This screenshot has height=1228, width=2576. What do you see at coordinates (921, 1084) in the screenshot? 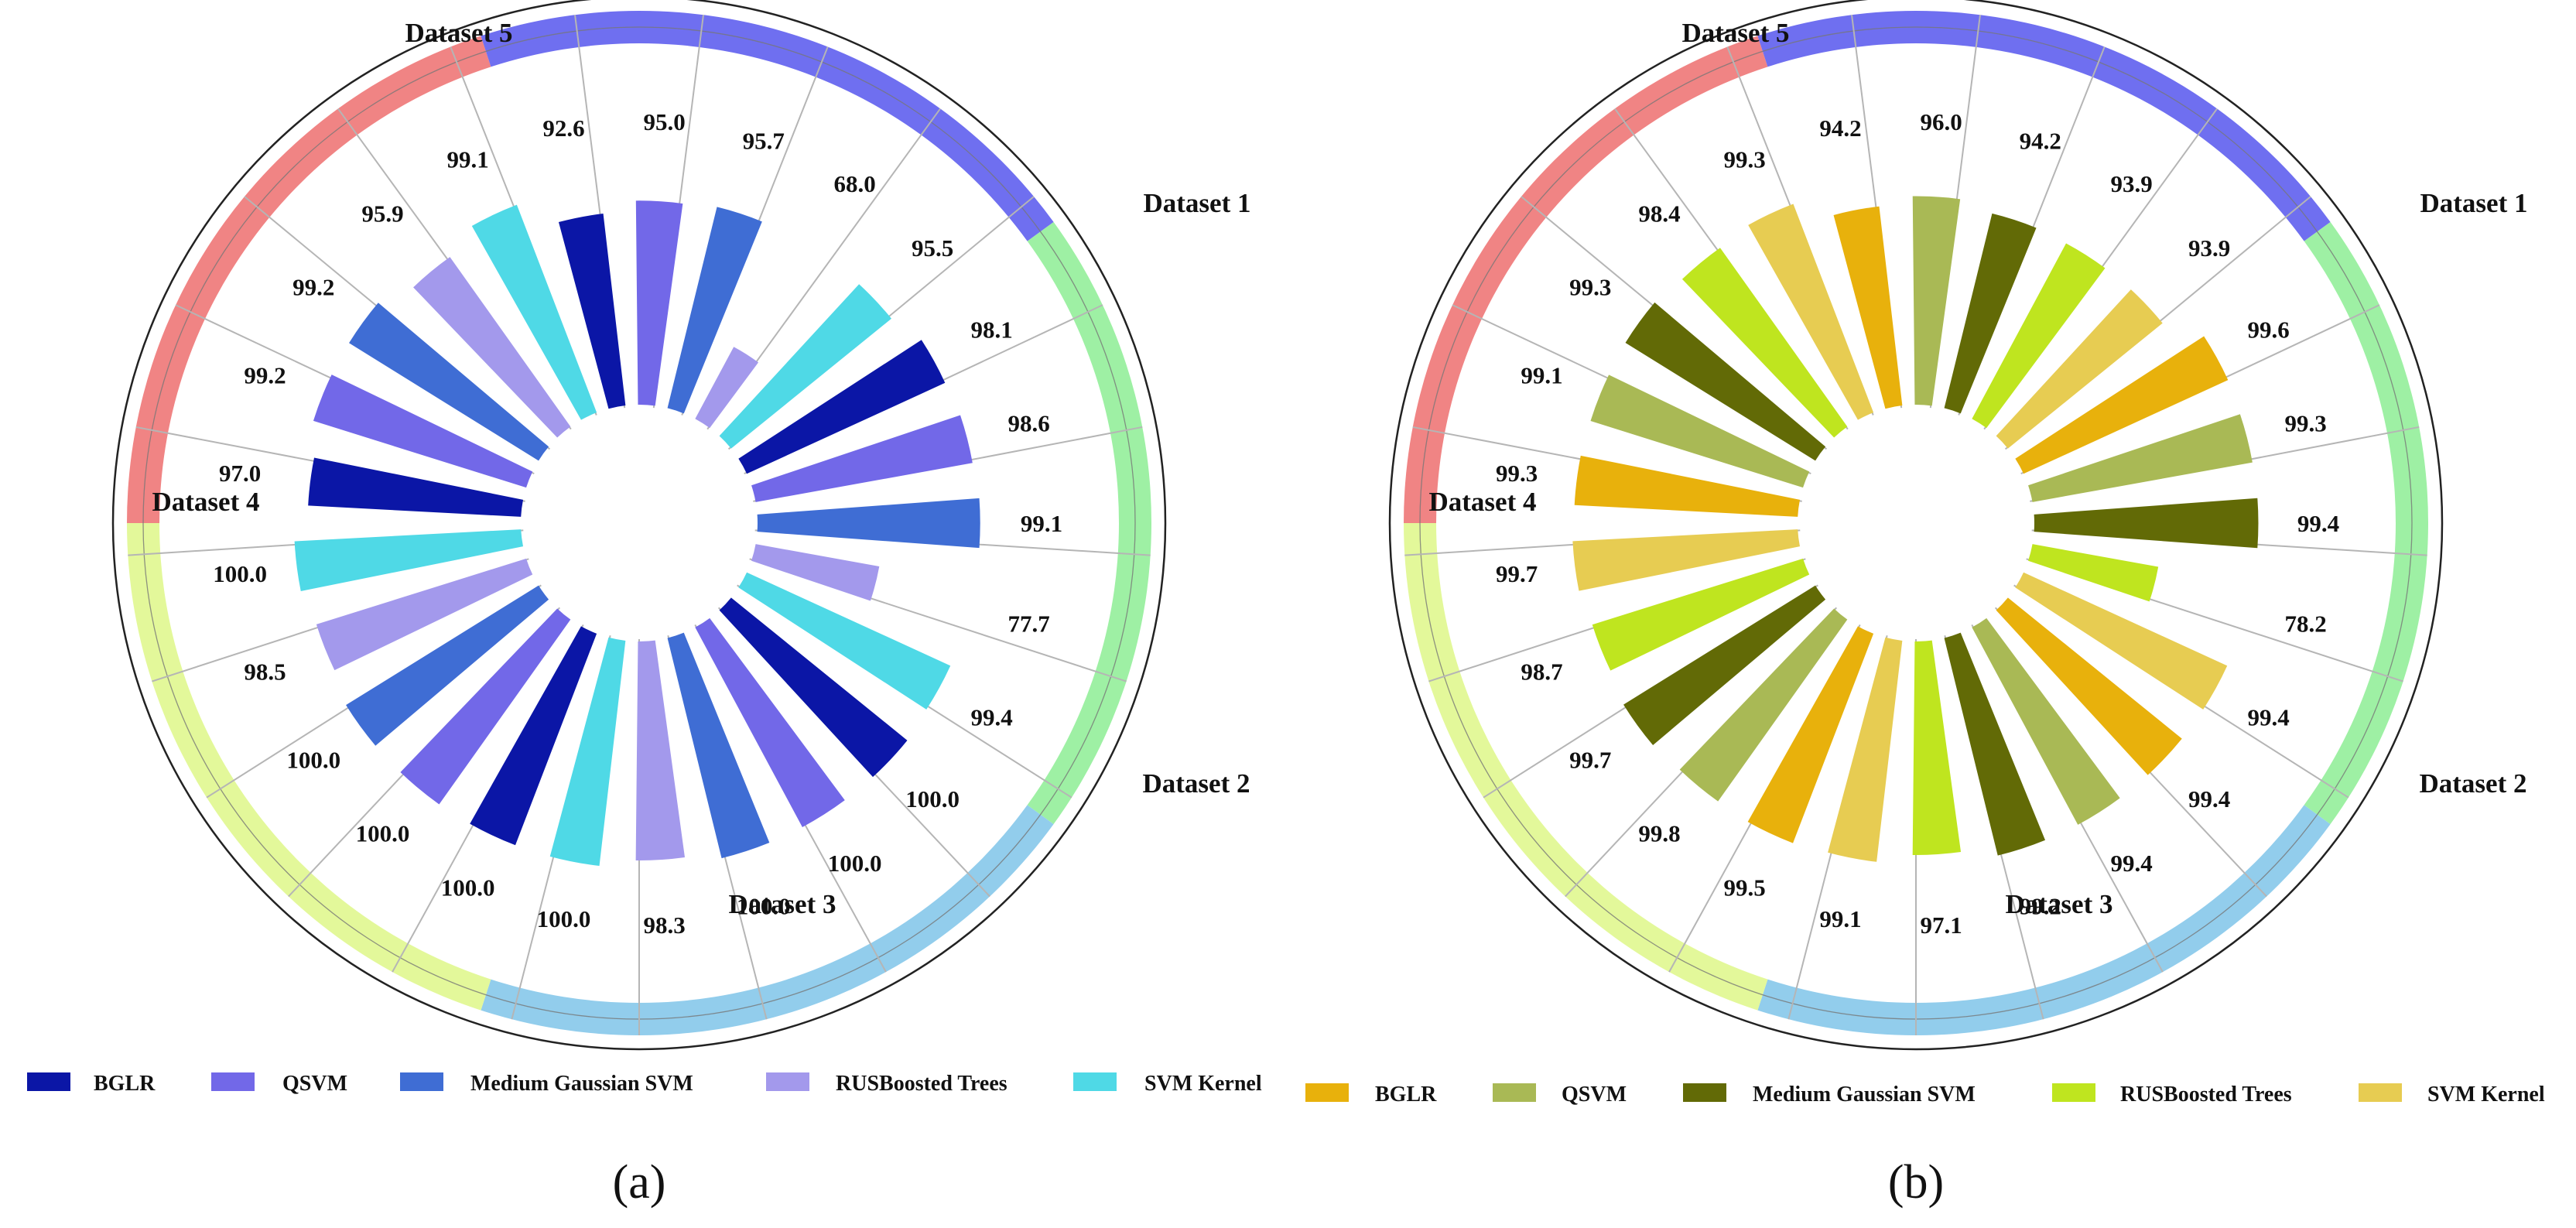
I see `legend-label: RUSBoosted Trees` at bounding box center [921, 1084].